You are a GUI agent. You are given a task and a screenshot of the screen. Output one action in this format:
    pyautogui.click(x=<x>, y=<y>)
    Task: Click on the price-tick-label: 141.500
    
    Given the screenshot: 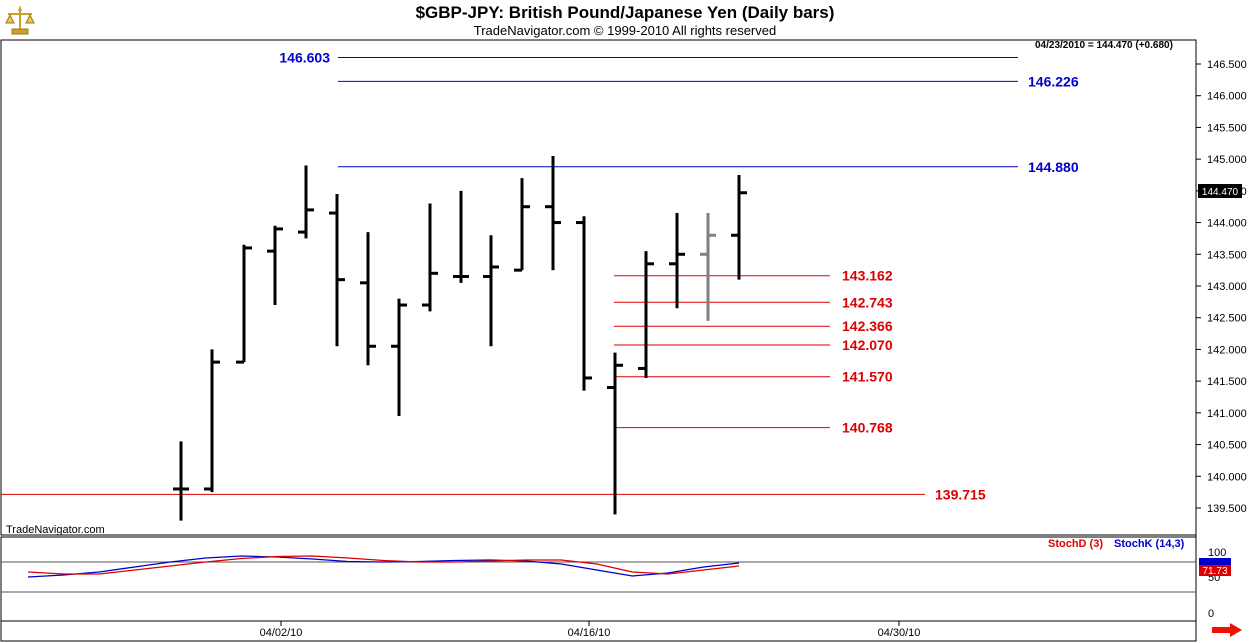 What is the action you would take?
    pyautogui.click(x=1227, y=382)
    